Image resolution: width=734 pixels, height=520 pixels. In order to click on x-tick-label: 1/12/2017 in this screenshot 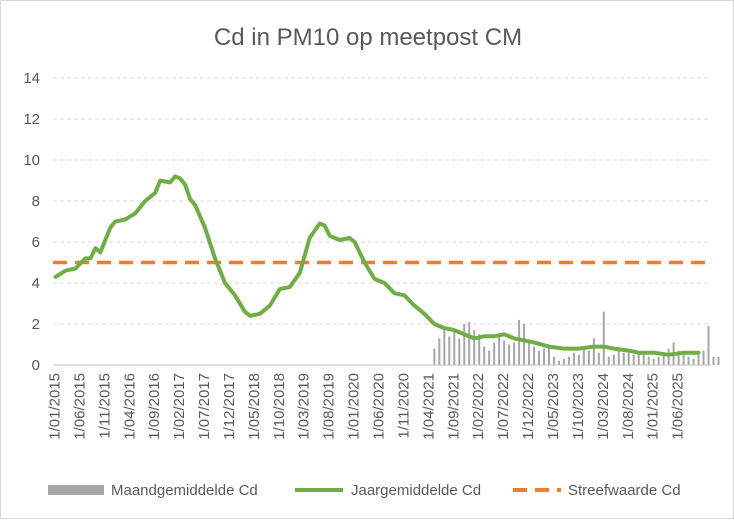, I will do `click(229, 406)`.